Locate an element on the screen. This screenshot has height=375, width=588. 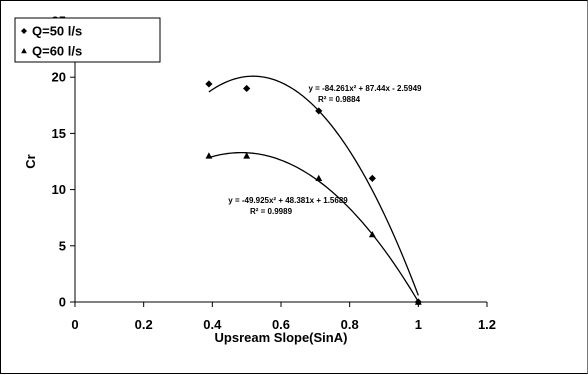
x-tick-label: 0.8 is located at coordinates (350, 324).